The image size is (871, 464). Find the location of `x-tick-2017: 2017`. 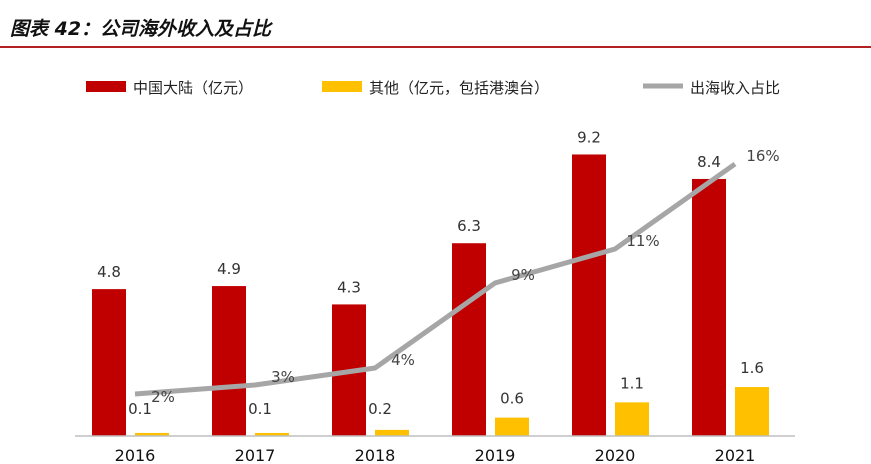

x-tick-2017: 2017 is located at coordinates (255, 455).